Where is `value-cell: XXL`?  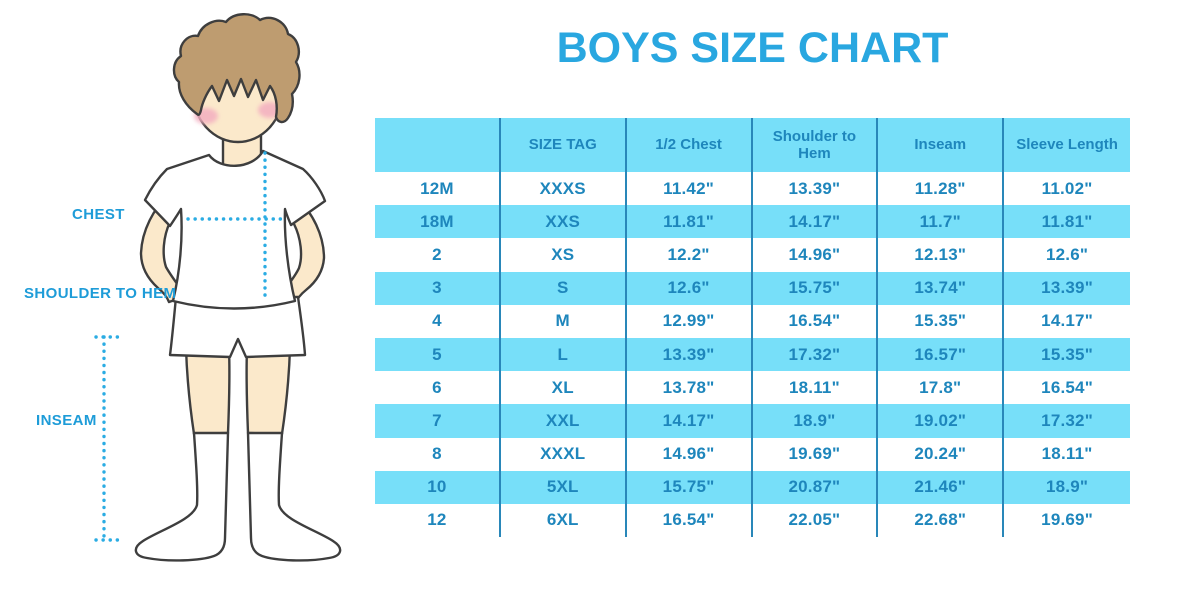 value-cell: XXL is located at coordinates (563, 421).